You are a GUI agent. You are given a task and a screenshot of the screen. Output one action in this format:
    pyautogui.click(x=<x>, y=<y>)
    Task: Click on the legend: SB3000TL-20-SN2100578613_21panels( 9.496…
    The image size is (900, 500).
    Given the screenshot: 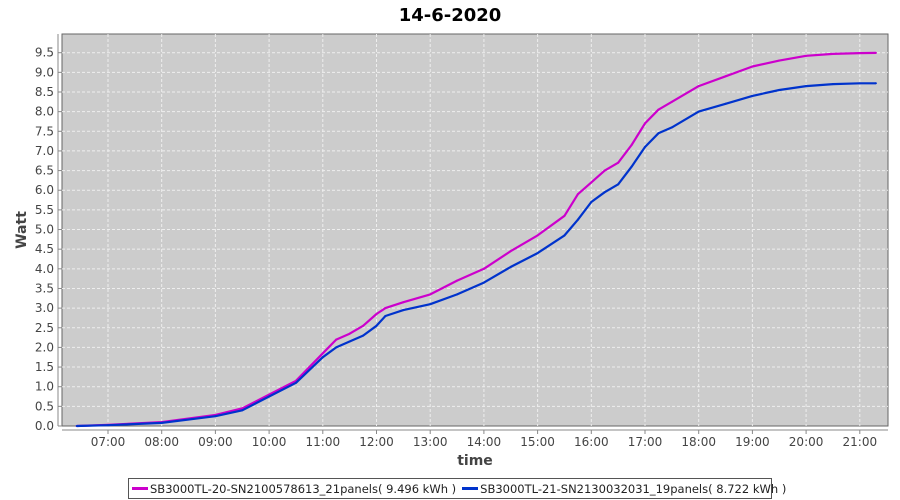 What is the action you would take?
    pyautogui.click(x=457, y=488)
    